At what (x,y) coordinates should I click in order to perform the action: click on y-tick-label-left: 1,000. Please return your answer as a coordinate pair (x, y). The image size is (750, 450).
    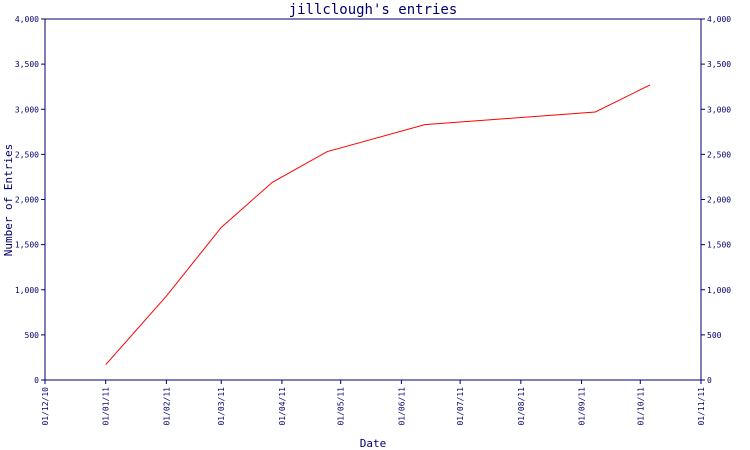
    Looking at the image, I should click on (27, 290).